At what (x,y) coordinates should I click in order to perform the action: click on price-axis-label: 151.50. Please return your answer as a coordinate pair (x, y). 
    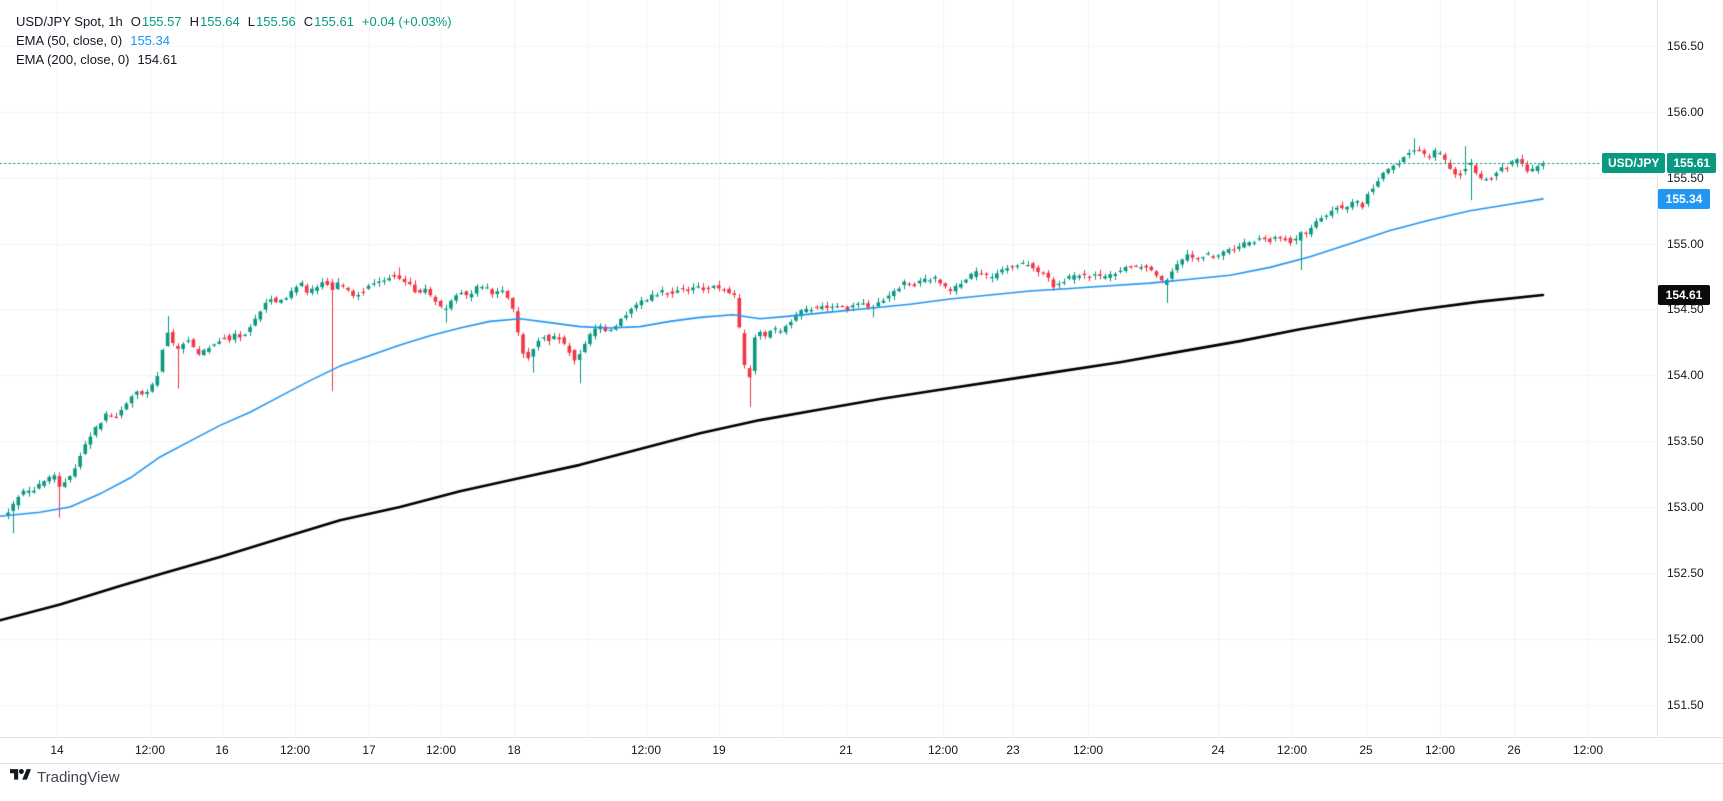
    Looking at the image, I should click on (1685, 704).